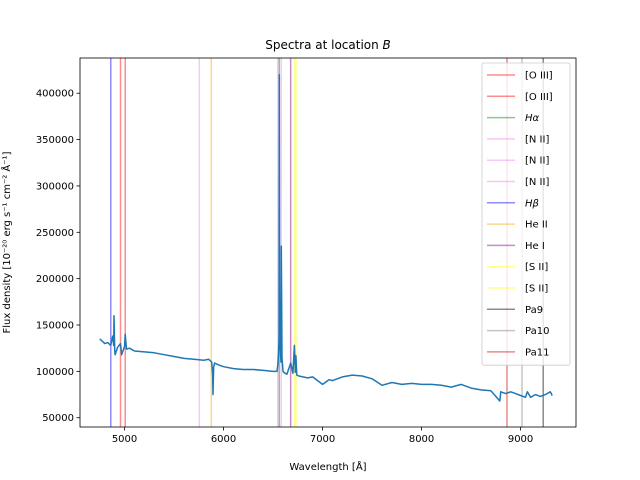  I want to click on y-tick-label-0: 50000, so click(58, 418).